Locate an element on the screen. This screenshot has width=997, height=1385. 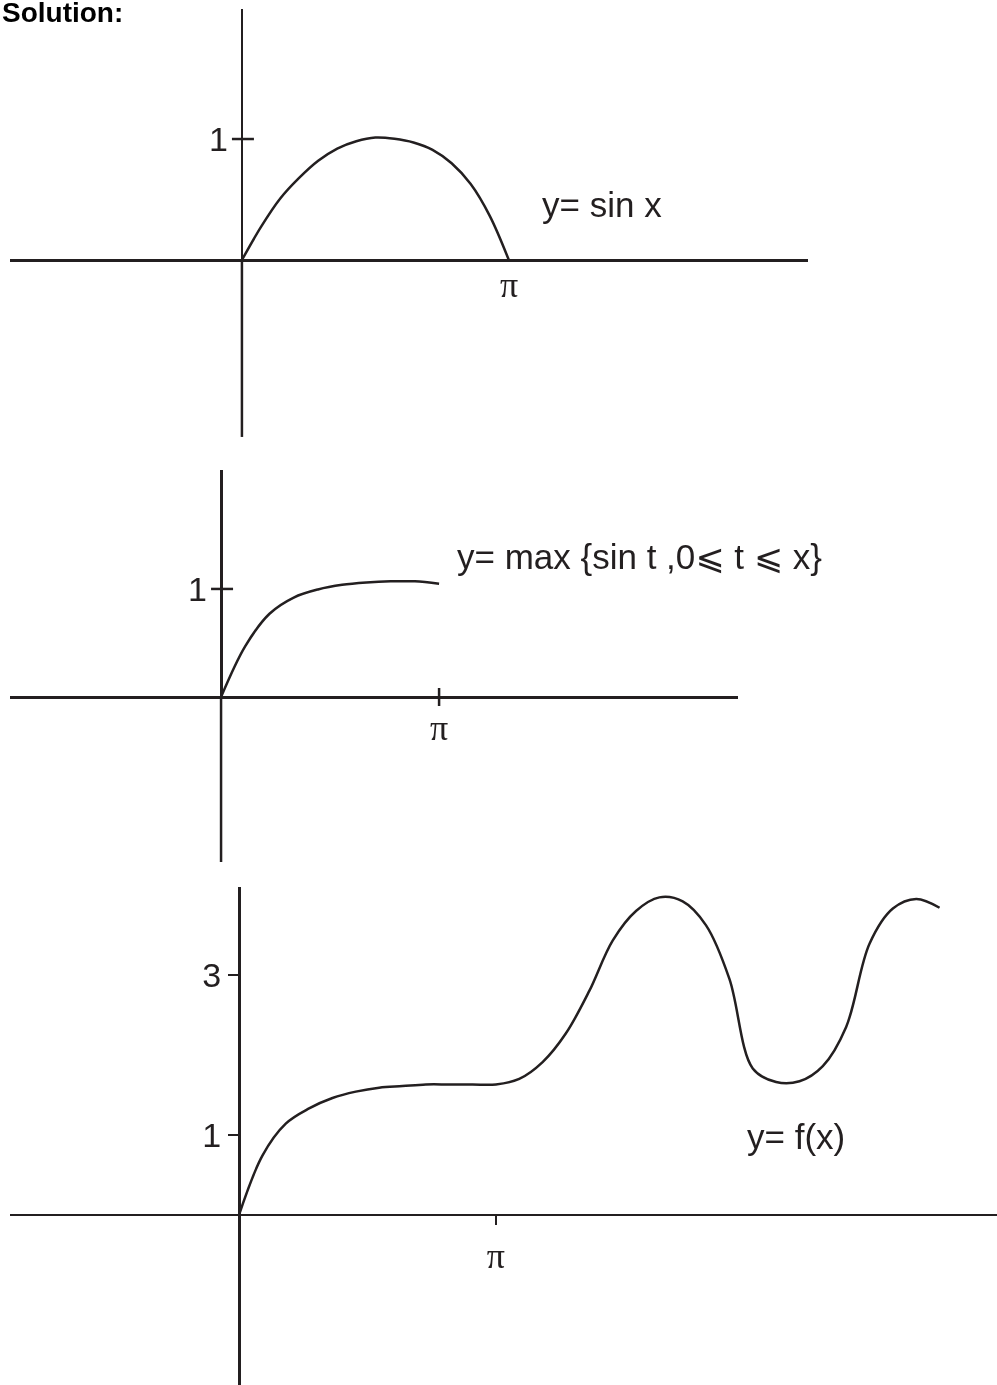
series-label: y= sin x is located at coordinates (602, 204).